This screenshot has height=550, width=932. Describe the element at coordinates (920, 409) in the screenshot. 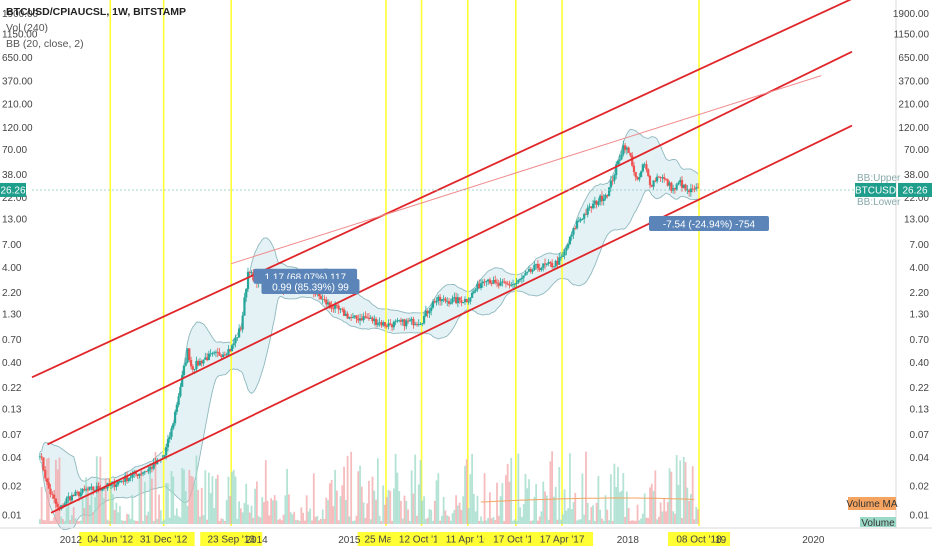

I see `y-tick-label-right: 0.13` at that location.